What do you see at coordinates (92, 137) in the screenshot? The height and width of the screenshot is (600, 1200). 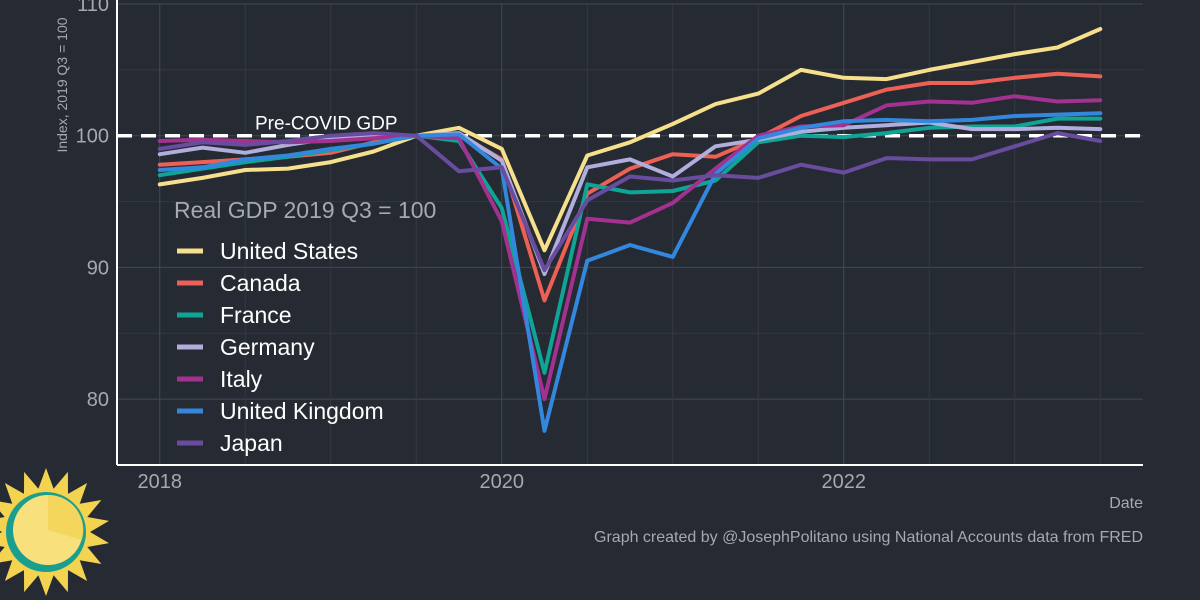 I see `y-tick-label: 100` at bounding box center [92, 137].